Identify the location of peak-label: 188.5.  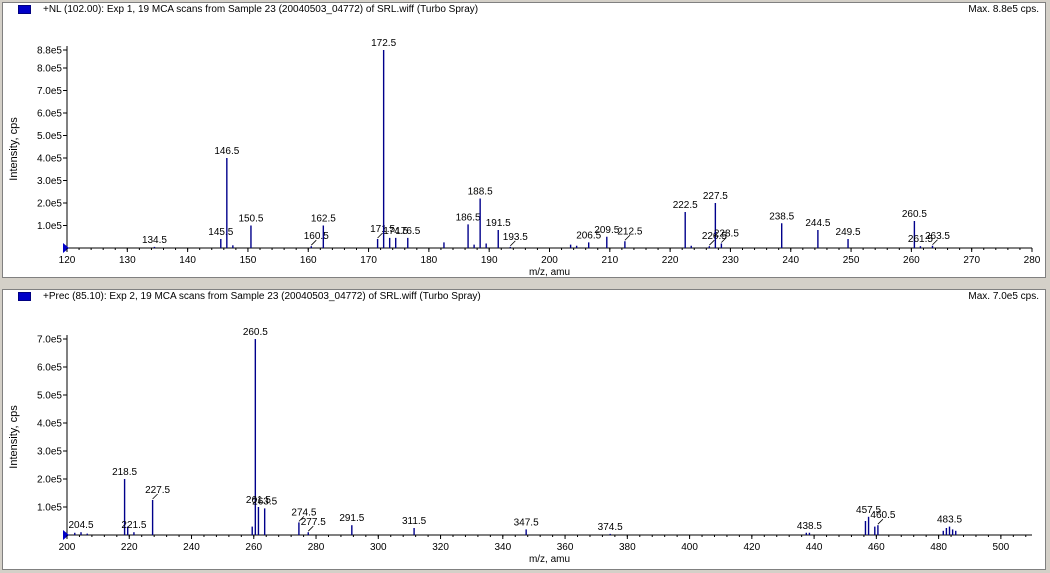
(480, 192).